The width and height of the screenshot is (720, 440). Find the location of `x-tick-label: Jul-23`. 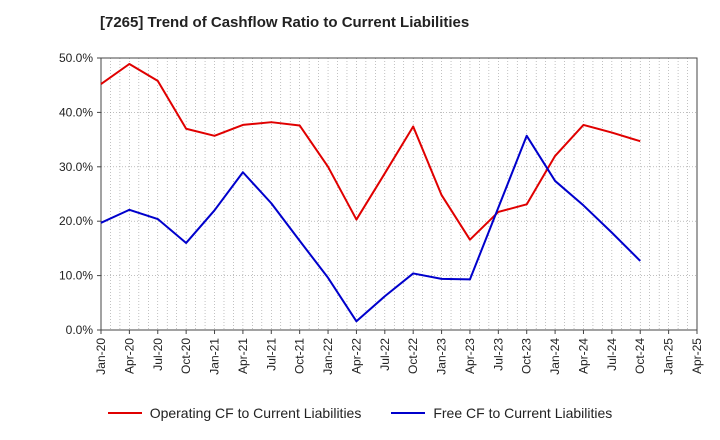

x-tick-label: Jul-23 is located at coordinates (498, 354).